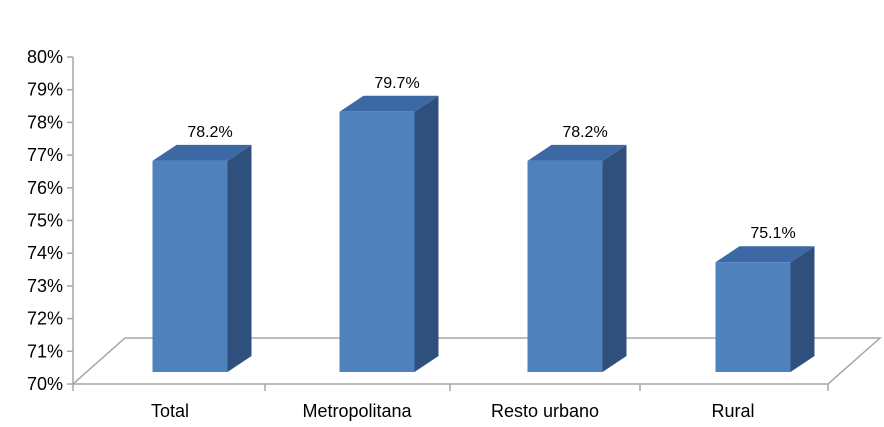  Describe the element at coordinates (45, 384) in the screenshot. I see `y-tick-label: 70%` at that location.